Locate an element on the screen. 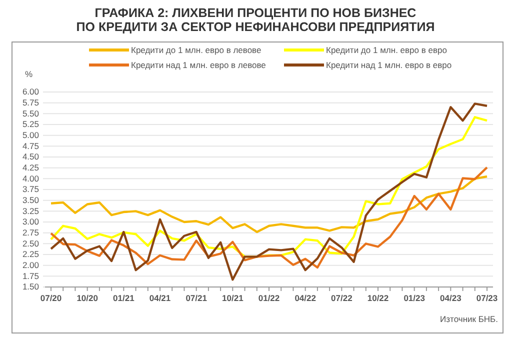 This screenshot has width=511, height=338. chart-title: ГРАФИКА 2: ЛИХВЕНИ ПРОЦЕНТИ ПО НОВ БИЗНЕС ПО КРЕДИТИ ЗА СЕКТОР НЕФИНАНСОВИ ПРЕДПРИЯТИЯ is located at coordinates (255, 20).